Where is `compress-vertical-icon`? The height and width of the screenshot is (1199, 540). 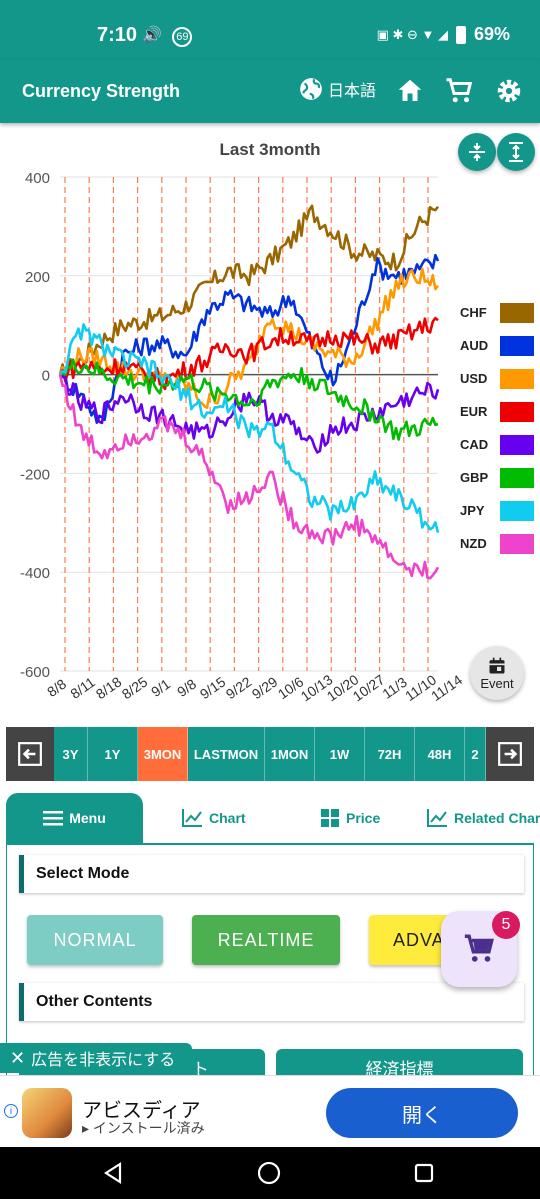
compress-vertical-icon is located at coordinates (477, 152).